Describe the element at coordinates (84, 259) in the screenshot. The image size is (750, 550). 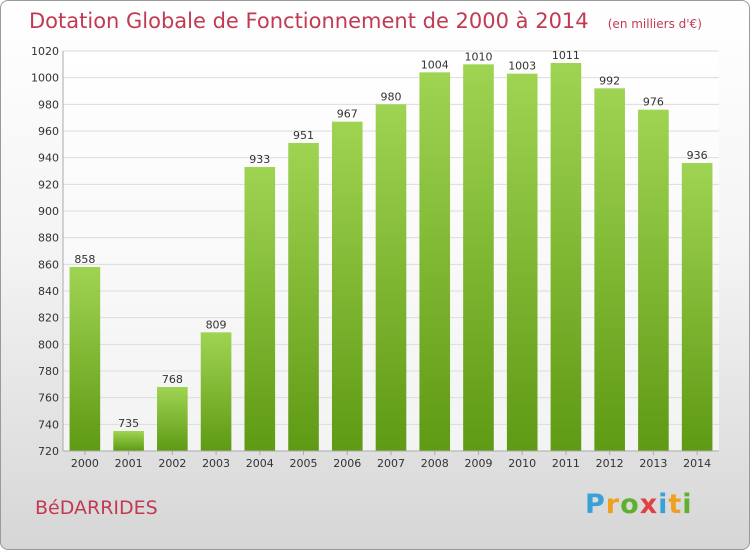
I see `data-label: 858` at that location.